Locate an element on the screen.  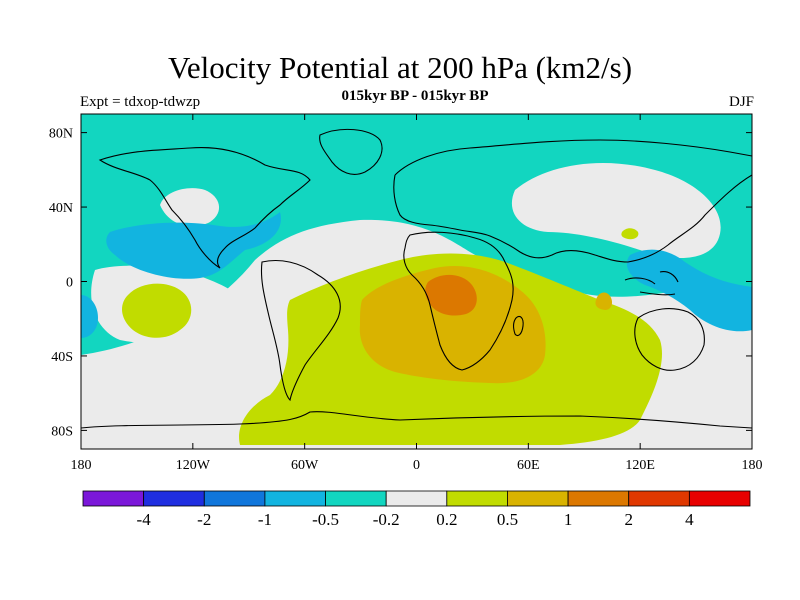
field-positive-mid-indian is located at coordinates (604, 301).